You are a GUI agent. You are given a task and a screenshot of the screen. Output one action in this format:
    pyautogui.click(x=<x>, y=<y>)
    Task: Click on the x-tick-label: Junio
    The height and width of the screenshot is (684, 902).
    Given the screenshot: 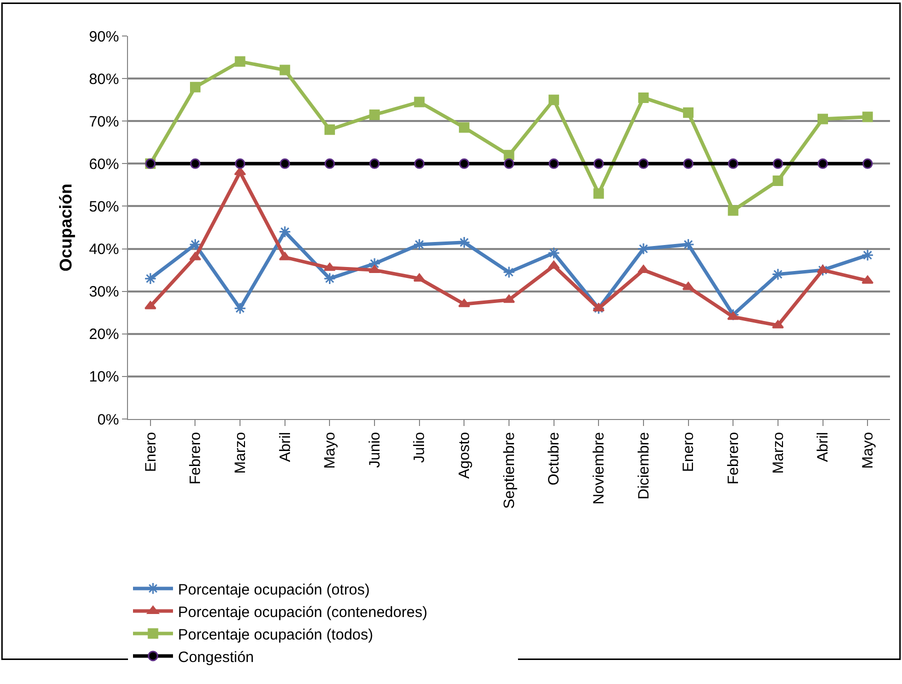 What is the action you would take?
    pyautogui.click(x=375, y=450)
    